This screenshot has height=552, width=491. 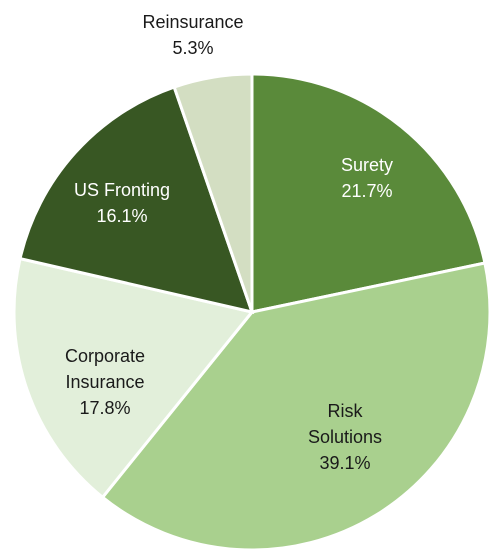 I want to click on value-label: 5.3%, so click(x=193, y=48).